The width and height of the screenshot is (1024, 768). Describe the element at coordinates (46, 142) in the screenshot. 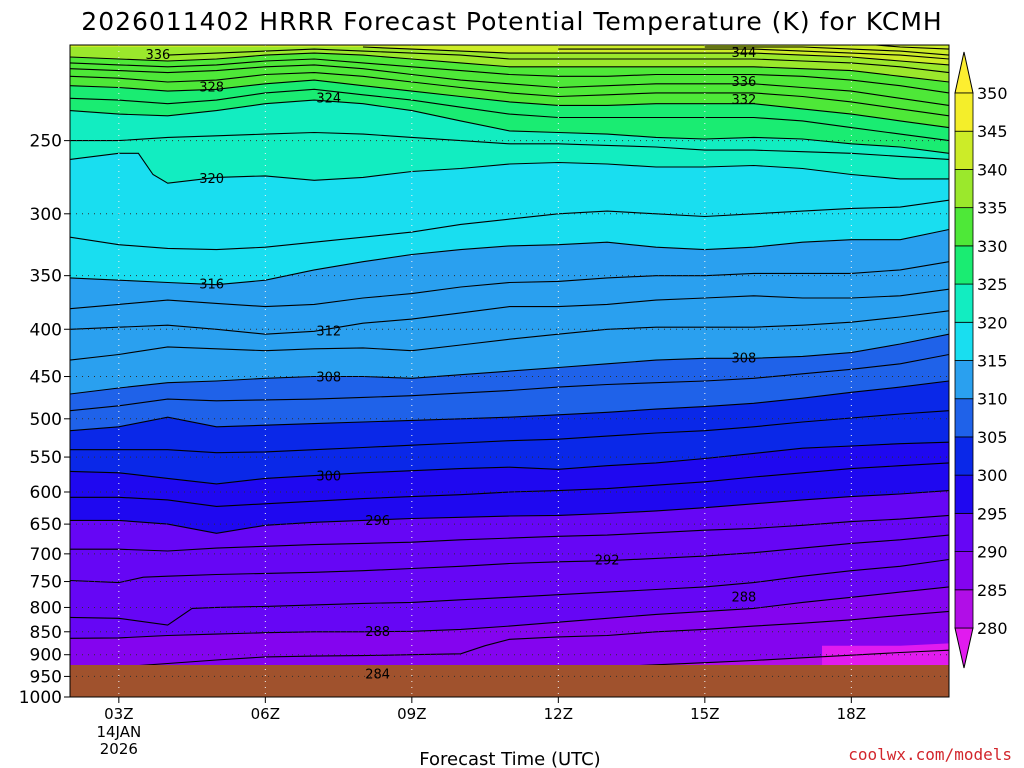

I see `y-tick-label: 250` at that location.